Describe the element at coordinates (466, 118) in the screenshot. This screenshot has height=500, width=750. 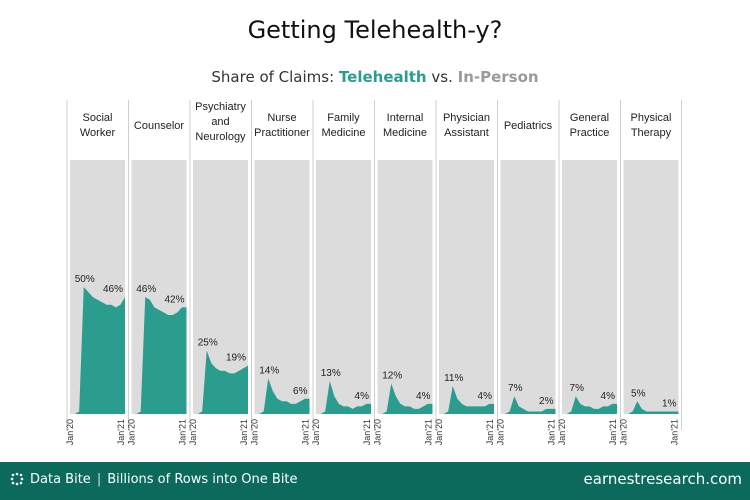
I see `category-label: Physician` at that location.